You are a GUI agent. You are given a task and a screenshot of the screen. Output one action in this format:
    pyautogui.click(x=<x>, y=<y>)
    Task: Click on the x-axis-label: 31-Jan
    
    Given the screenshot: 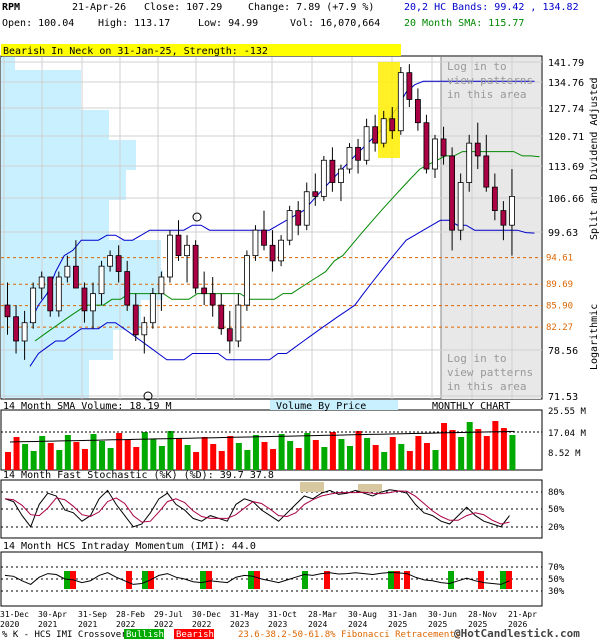 What is the action you would take?
    pyautogui.click(x=402, y=614)
    